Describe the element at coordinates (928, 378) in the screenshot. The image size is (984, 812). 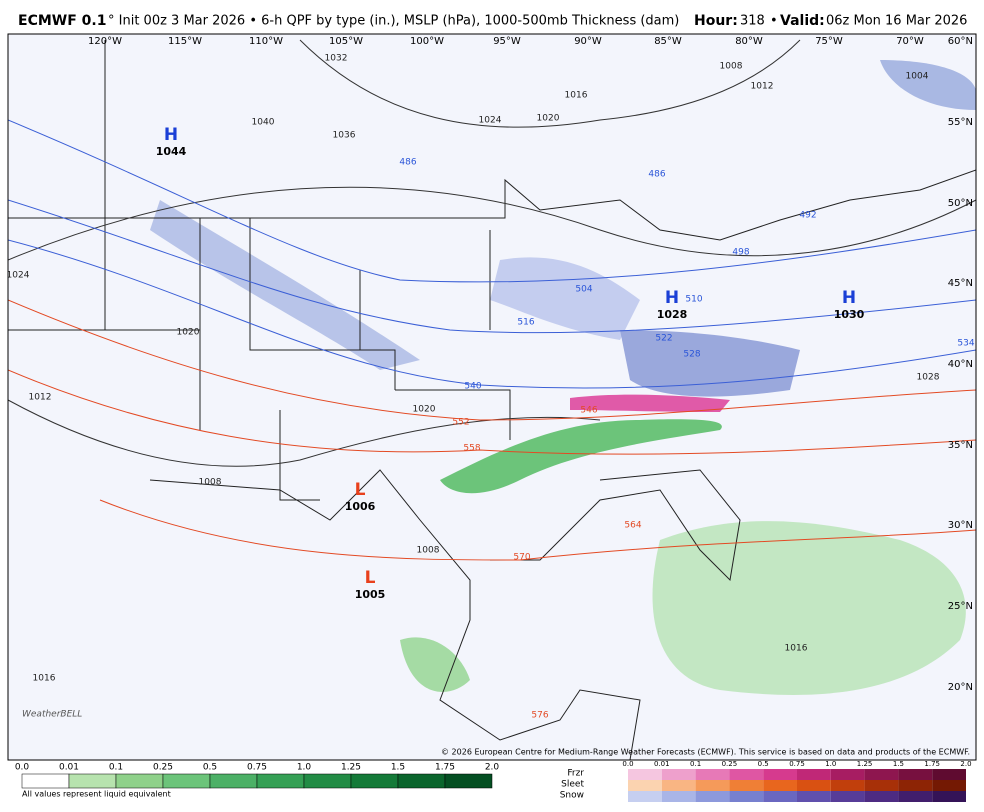
I see `isobar-label: 1028` at that location.